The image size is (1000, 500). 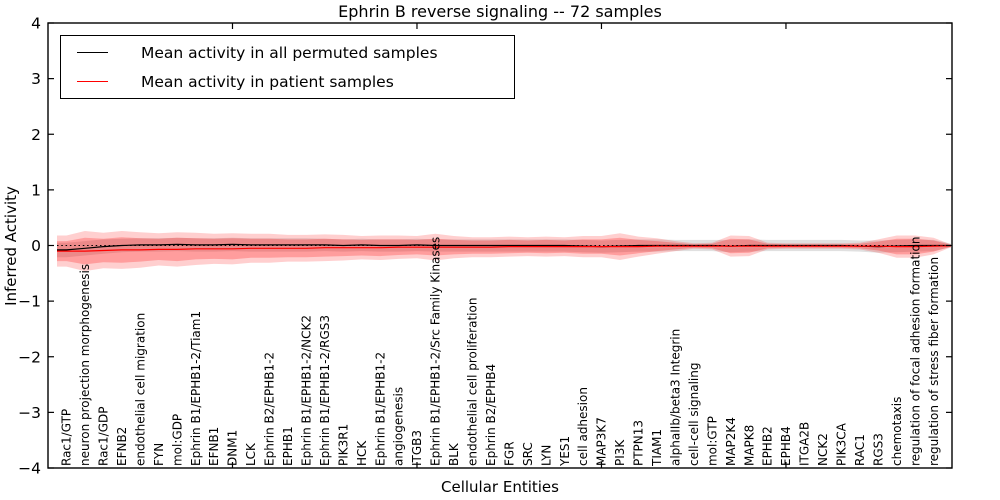 What do you see at coordinates (85, 365) in the screenshot?
I see `x-category-label: neuron projection morphogenesis` at bounding box center [85, 365].